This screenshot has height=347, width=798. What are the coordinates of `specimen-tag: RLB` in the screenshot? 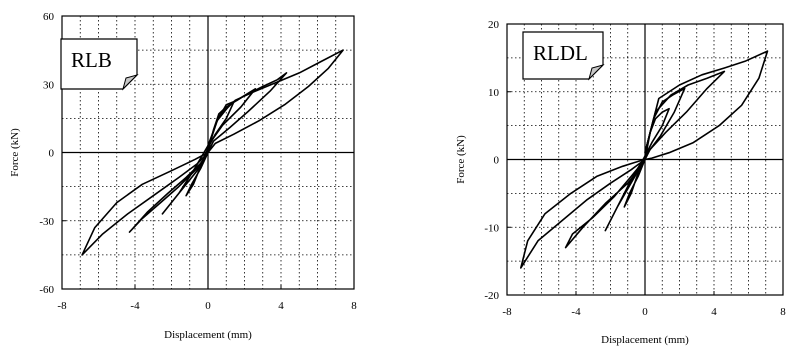 It's located at (99, 64).